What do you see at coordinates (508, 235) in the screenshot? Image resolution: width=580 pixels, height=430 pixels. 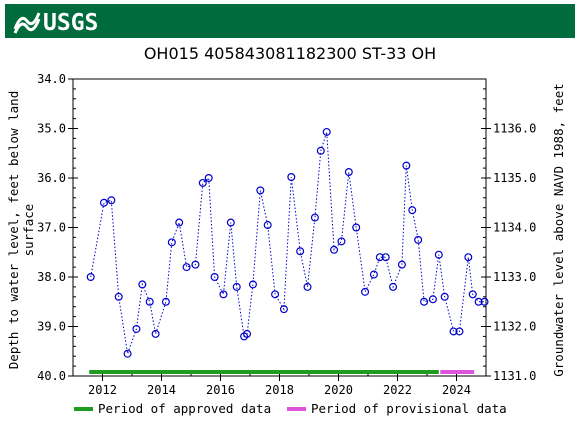 I see `right-axis: 1136.0 1135.0 1134.0 1133.0 1132.0 1131.0` at bounding box center [508, 235].